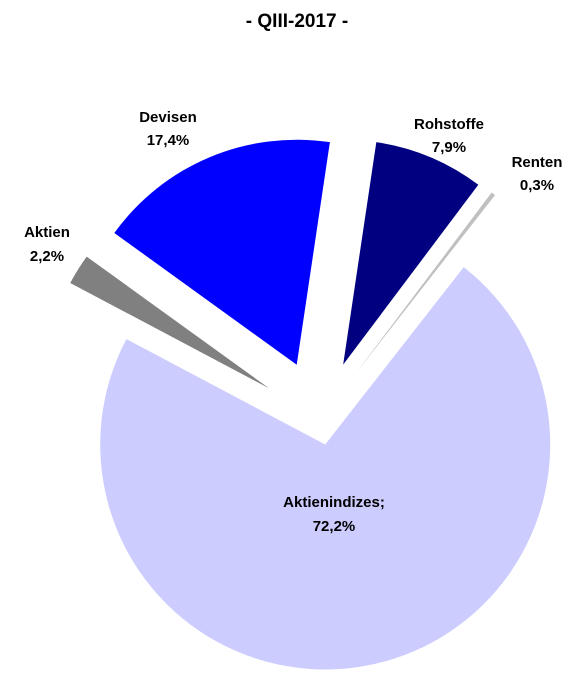  I want to click on slice-value-label: 0,3%, so click(537, 185).